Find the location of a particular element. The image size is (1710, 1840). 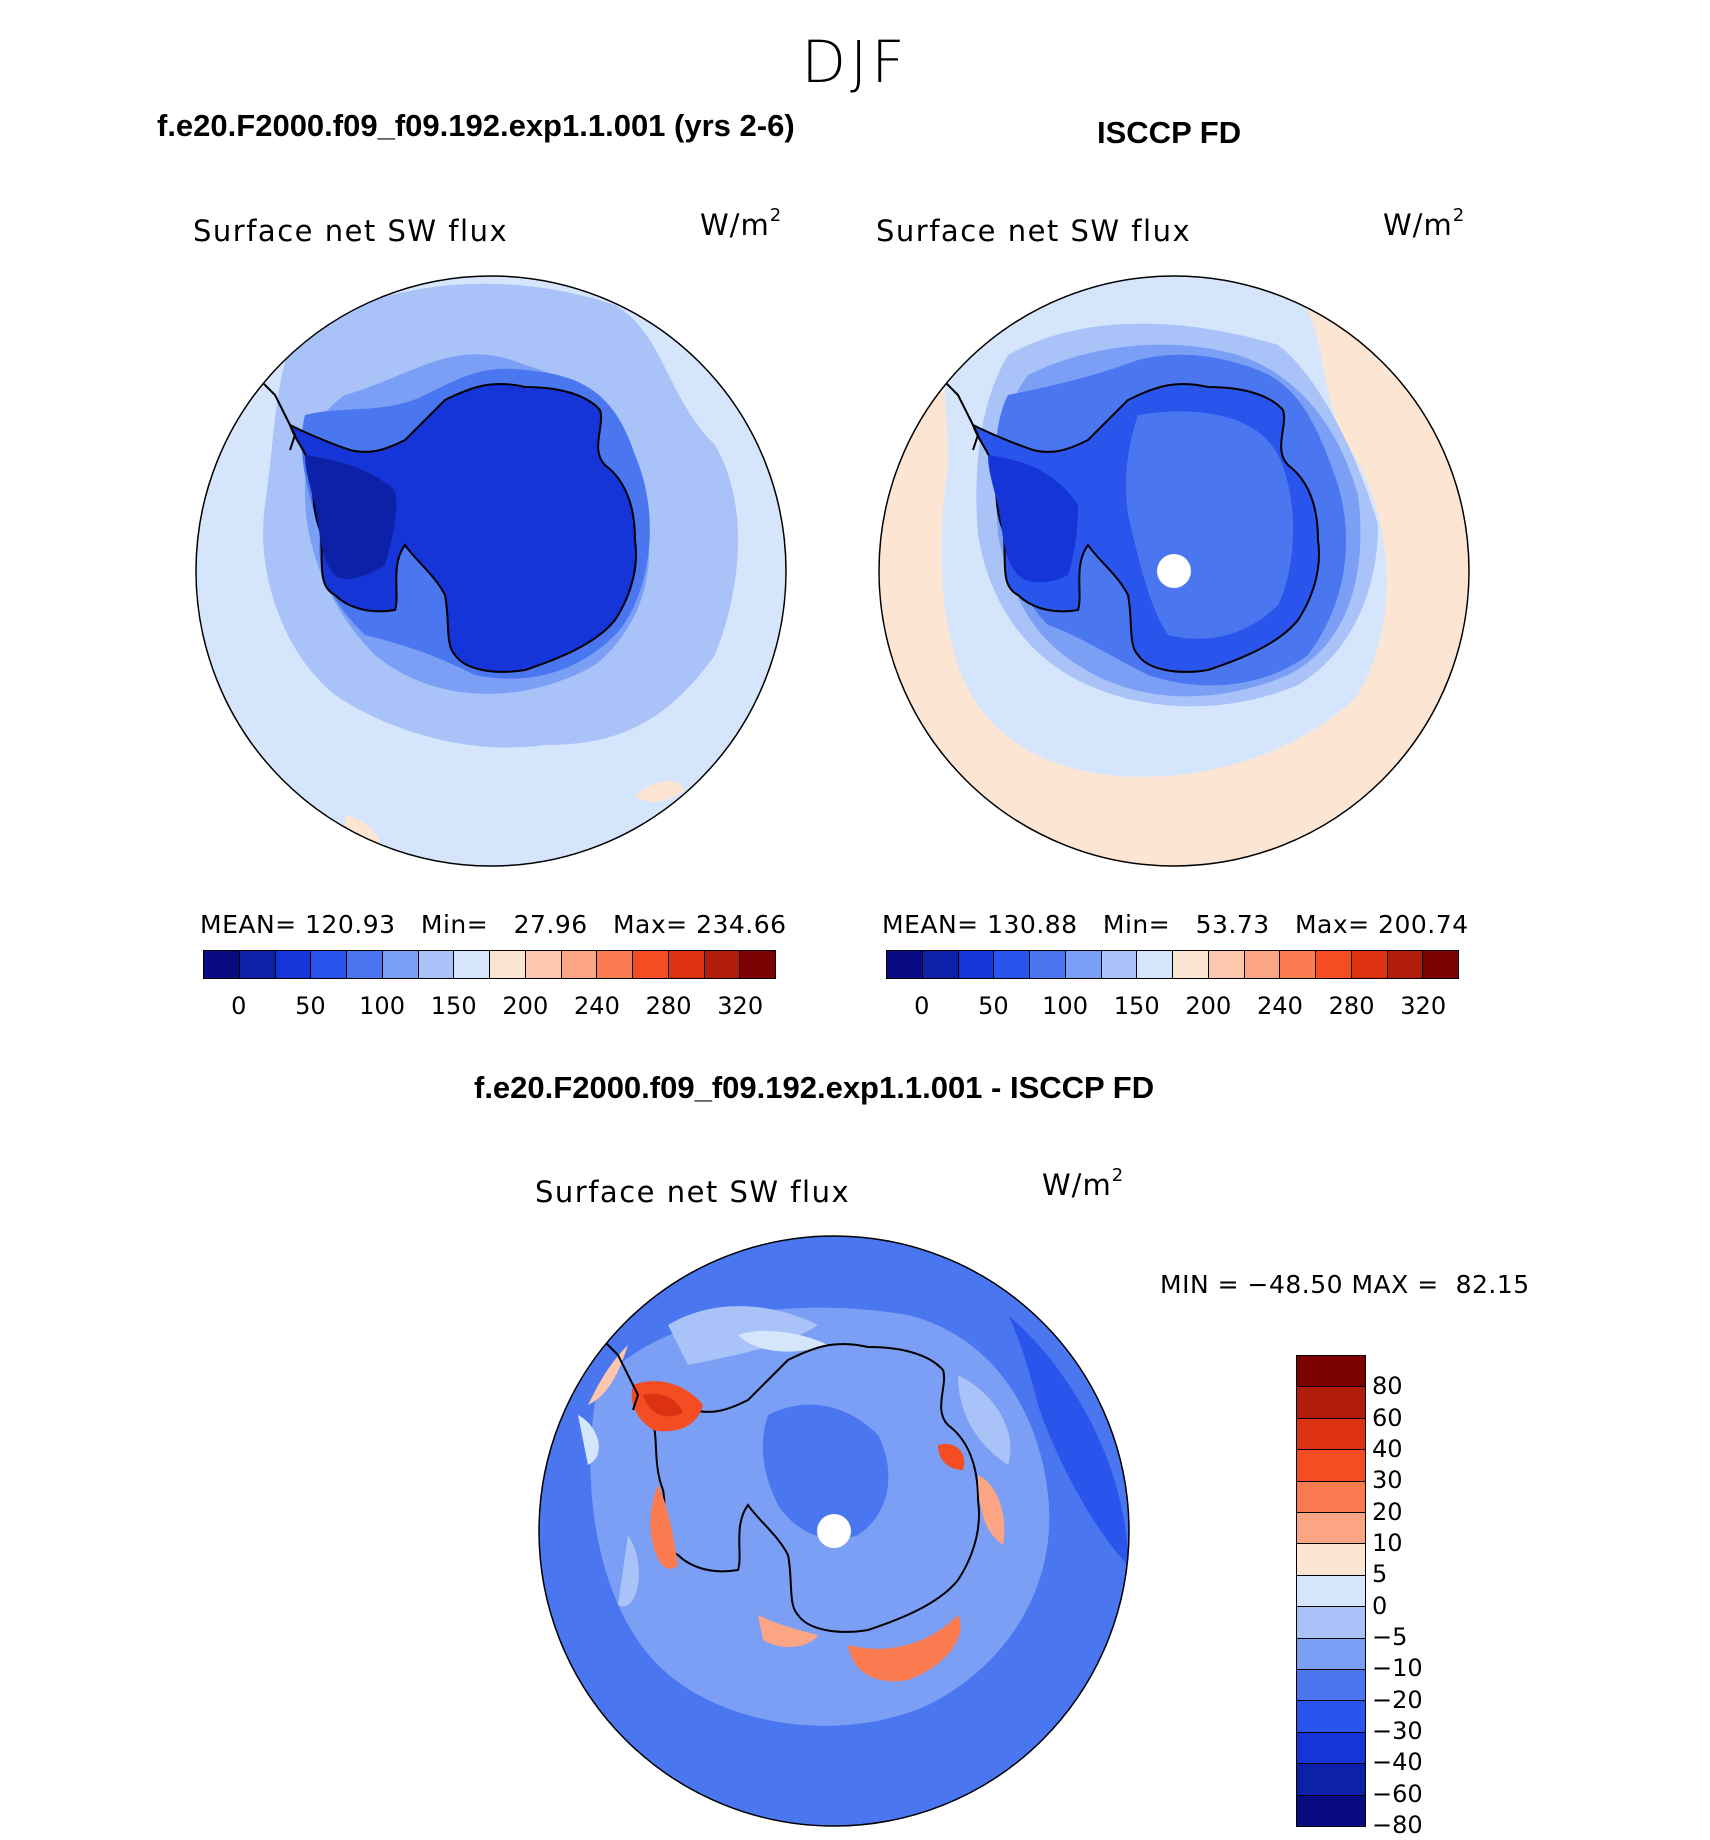

colorbar-tick-label: 240 is located at coordinates (1280, 1006).